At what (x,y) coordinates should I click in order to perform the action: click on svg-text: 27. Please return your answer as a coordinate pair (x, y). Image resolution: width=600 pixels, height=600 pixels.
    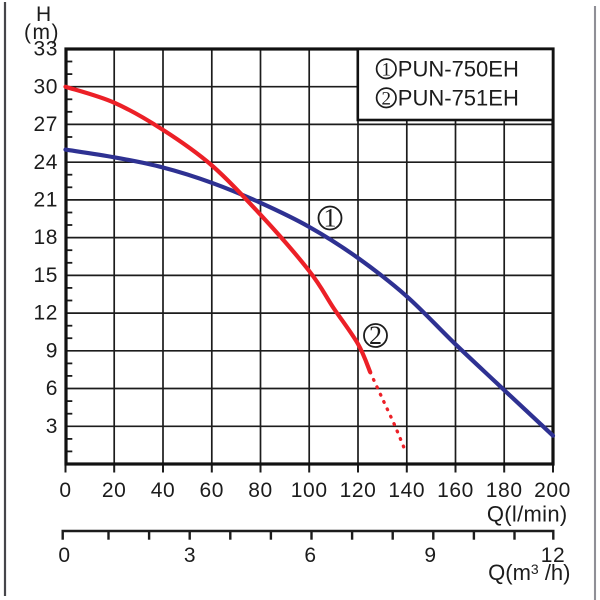
    Looking at the image, I should click on (45, 124).